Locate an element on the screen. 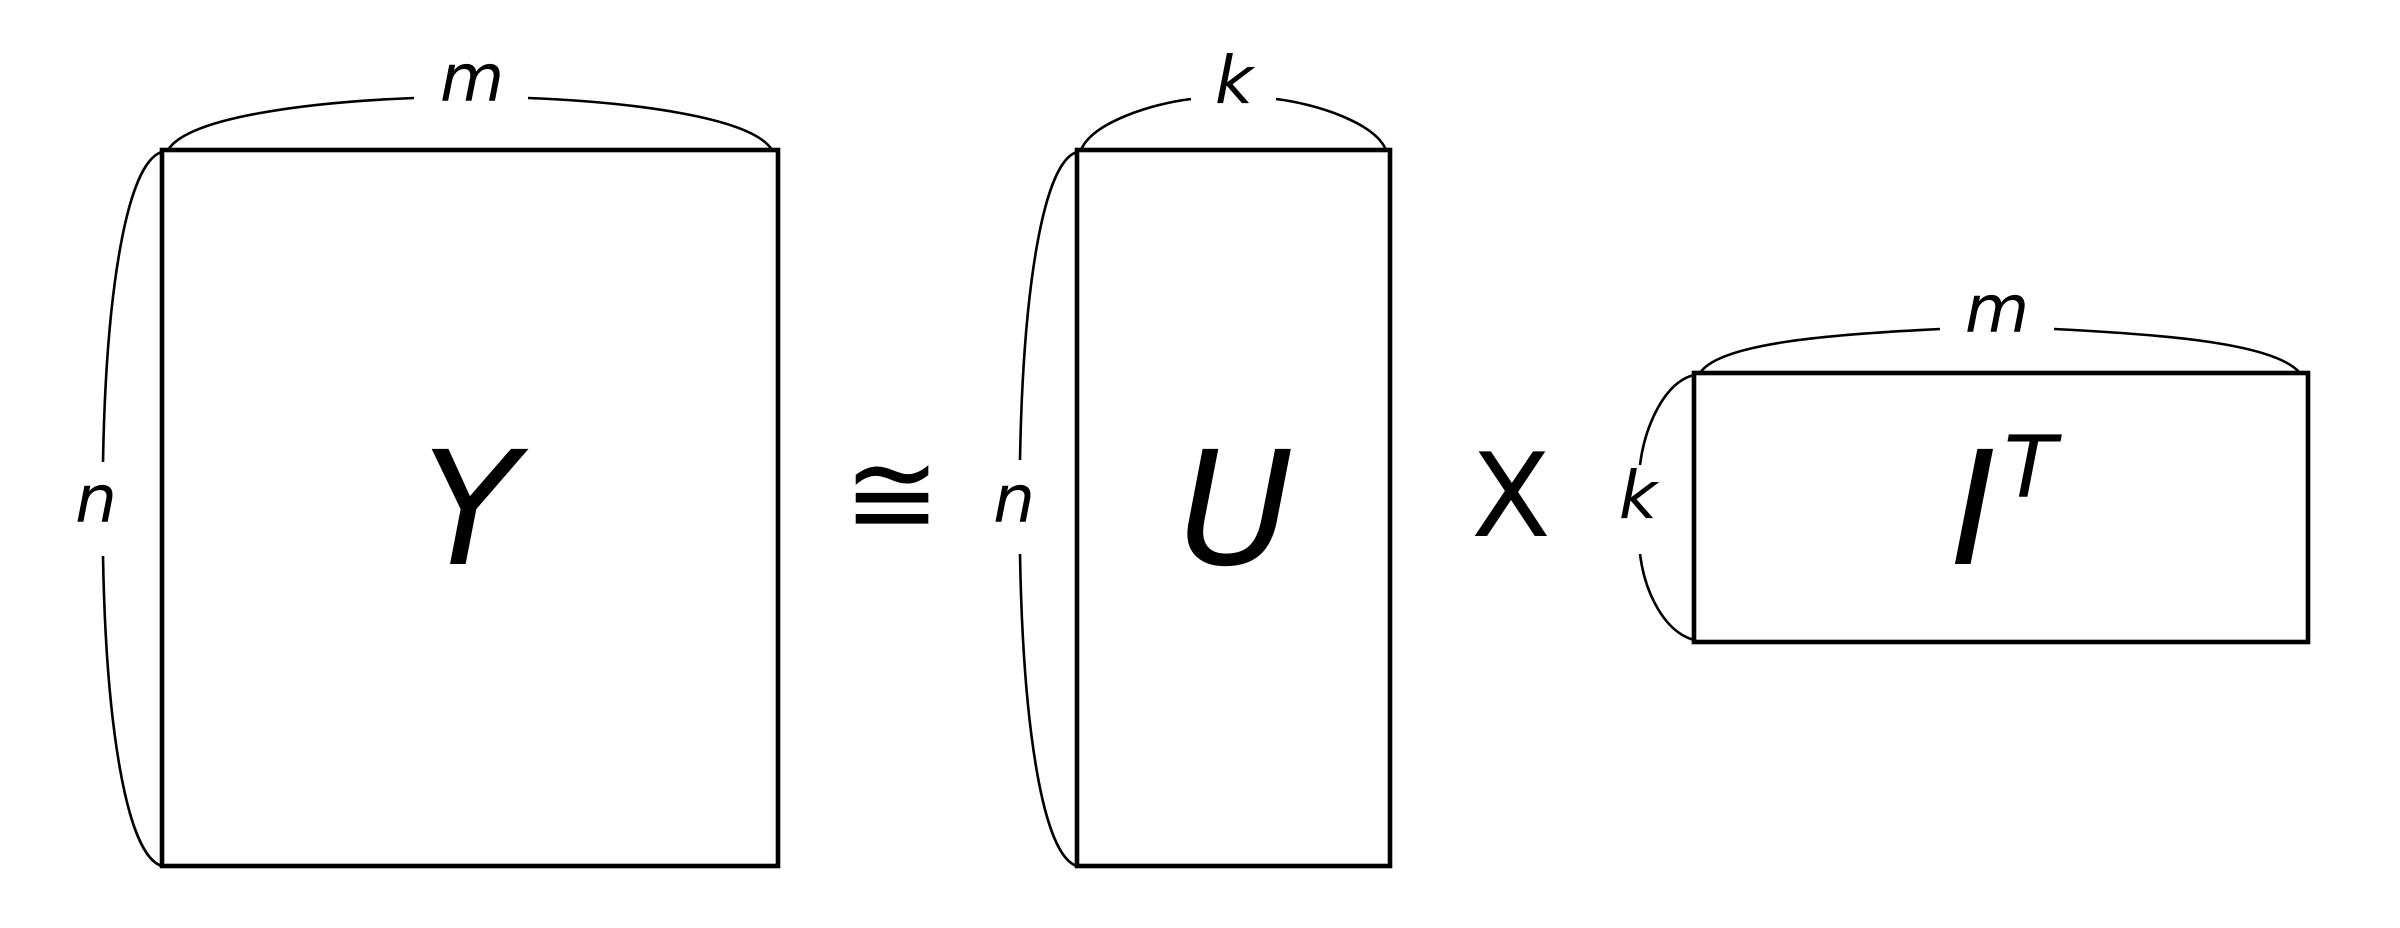  matrix-it-box is located at coordinates (2001, 507).